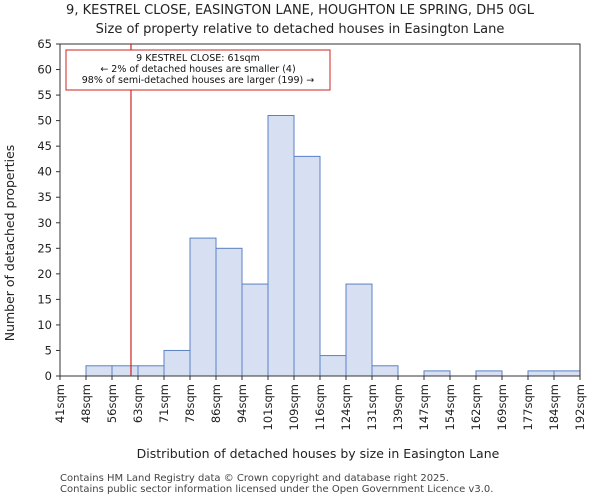 This screenshot has height=500, width=600. I want to click on annotation-line-2: ← 2% of detached houses are smaller (4), so click(197, 69).